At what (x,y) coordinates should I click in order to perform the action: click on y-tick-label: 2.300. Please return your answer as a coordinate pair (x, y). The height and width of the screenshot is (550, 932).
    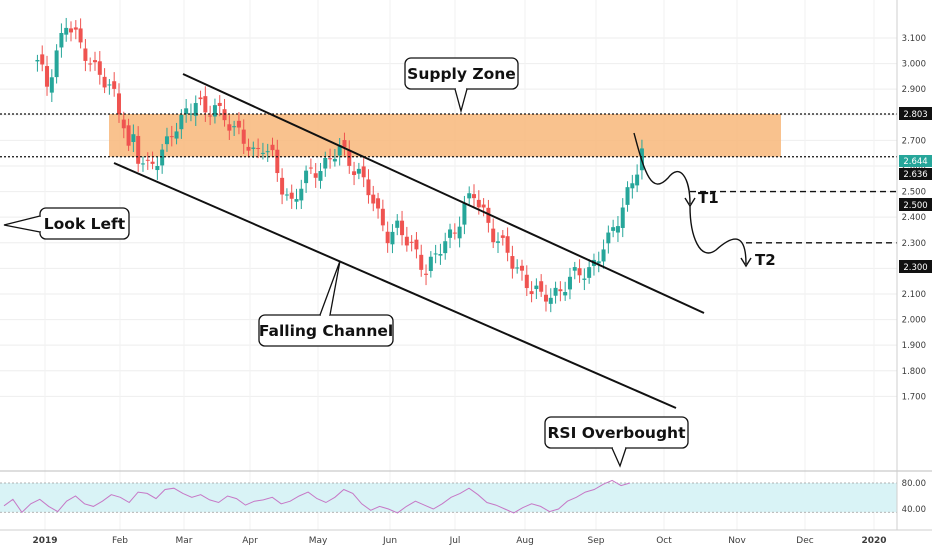
    Looking at the image, I should click on (914, 244).